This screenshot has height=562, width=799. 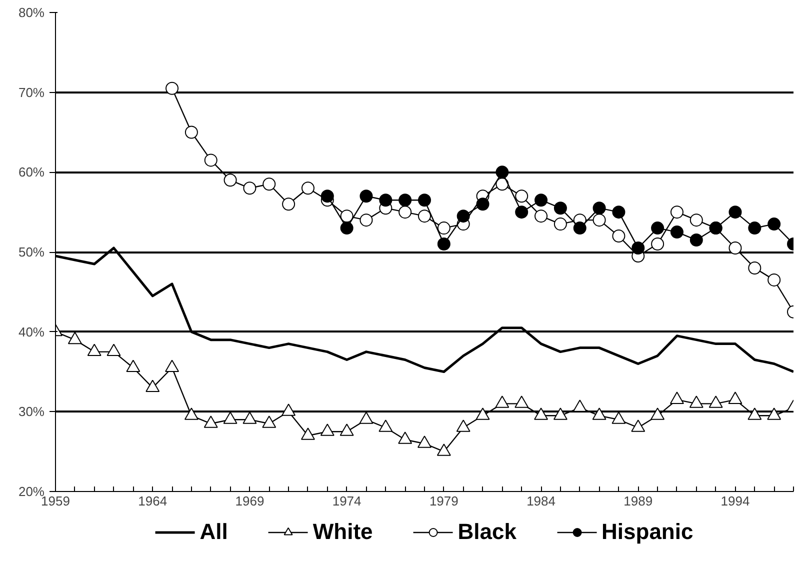 I want to click on y-tick-label: 80%, so click(x=31, y=12).